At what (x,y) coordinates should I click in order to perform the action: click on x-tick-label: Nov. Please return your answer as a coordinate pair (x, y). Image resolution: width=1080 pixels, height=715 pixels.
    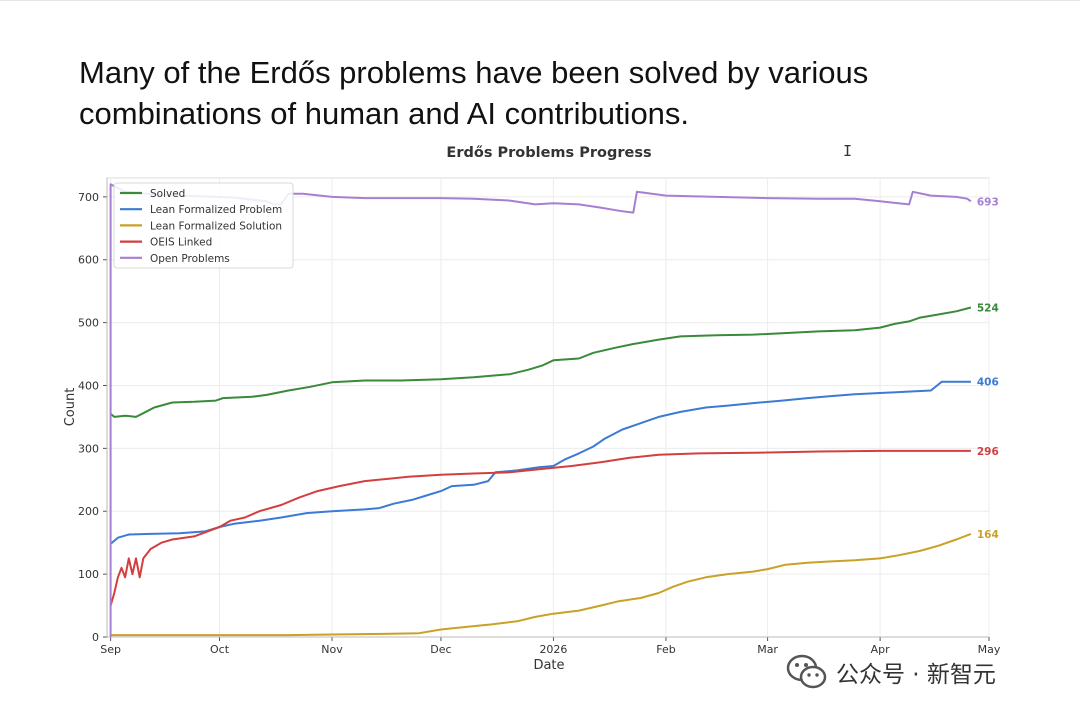
    Looking at the image, I should click on (332, 649).